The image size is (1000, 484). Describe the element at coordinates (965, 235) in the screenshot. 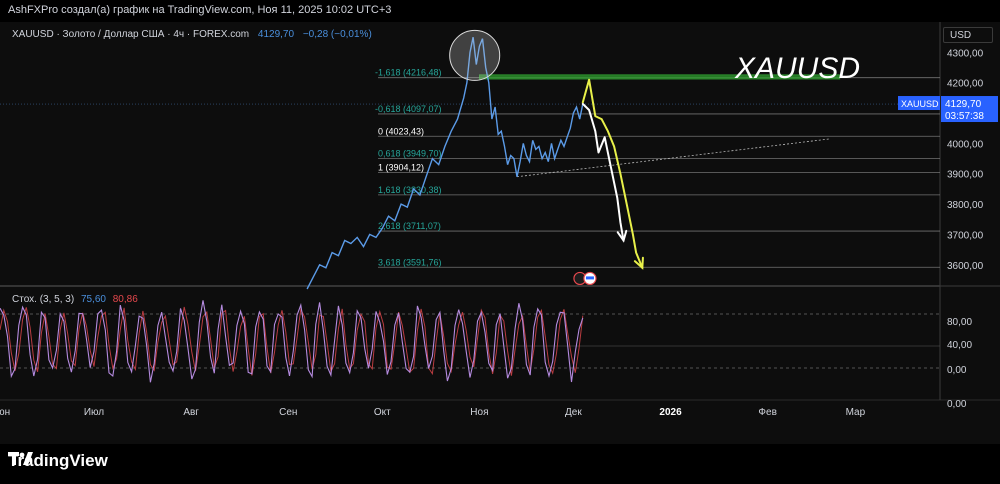

I see `price-axis-tick: 3700,00` at that location.